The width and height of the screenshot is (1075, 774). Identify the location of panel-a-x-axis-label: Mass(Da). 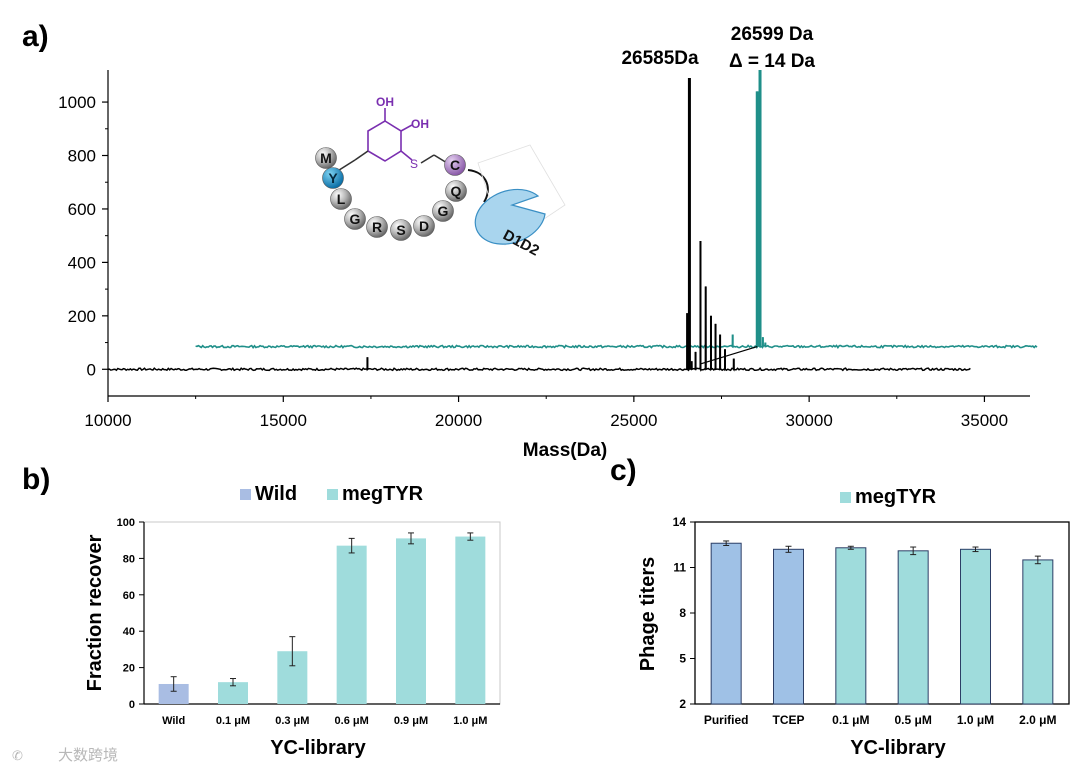
(565, 450).